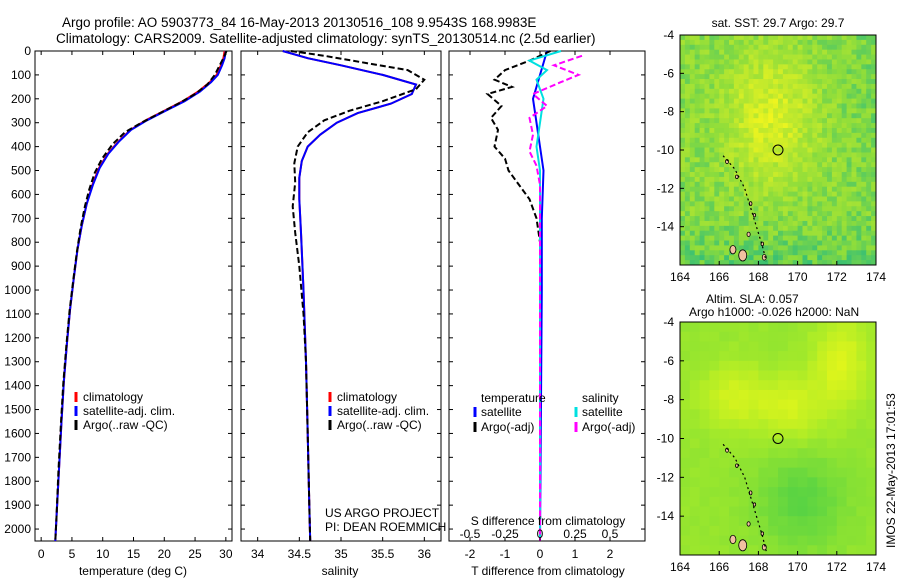 The image size is (900, 580). Describe the element at coordinates (195, 554) in the screenshot. I see `temperature-xtick-label-5: 25` at that location.